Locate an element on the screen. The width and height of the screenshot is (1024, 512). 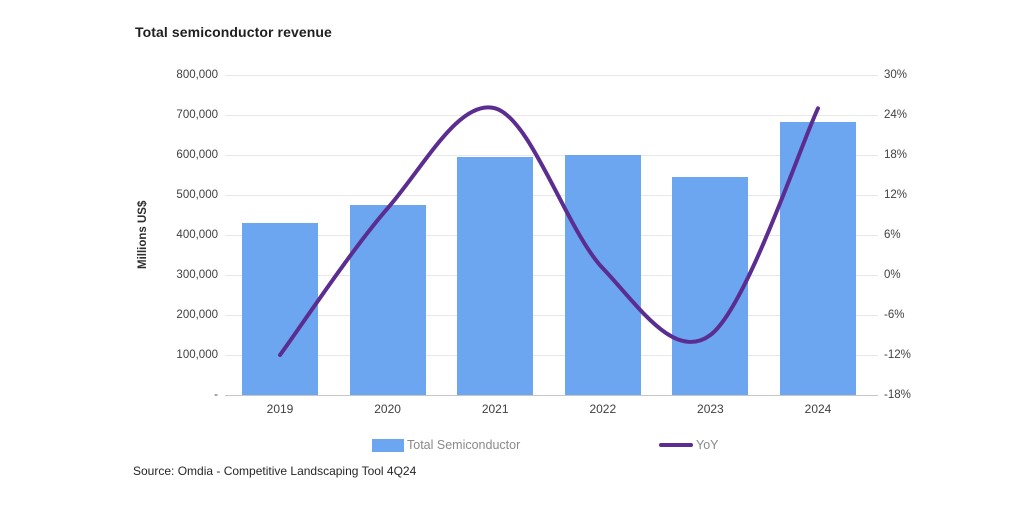
right-axis-tick-label: 30% is located at coordinates (896, 75).